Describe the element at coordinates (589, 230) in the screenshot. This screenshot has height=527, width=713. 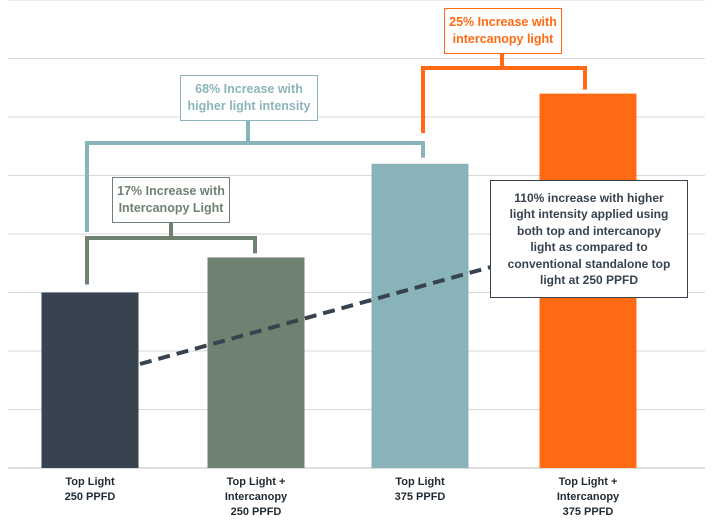
I see `callout-line: both top and intercanopy` at that location.